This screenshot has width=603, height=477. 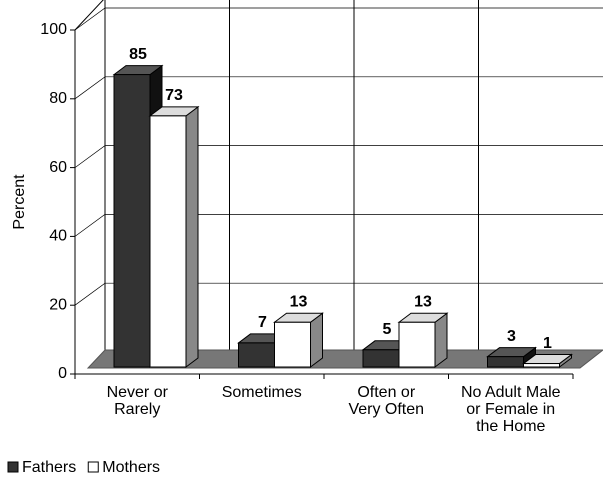 What do you see at coordinates (262, 392) in the screenshot?
I see `x-tick-label: Sometimes` at bounding box center [262, 392].